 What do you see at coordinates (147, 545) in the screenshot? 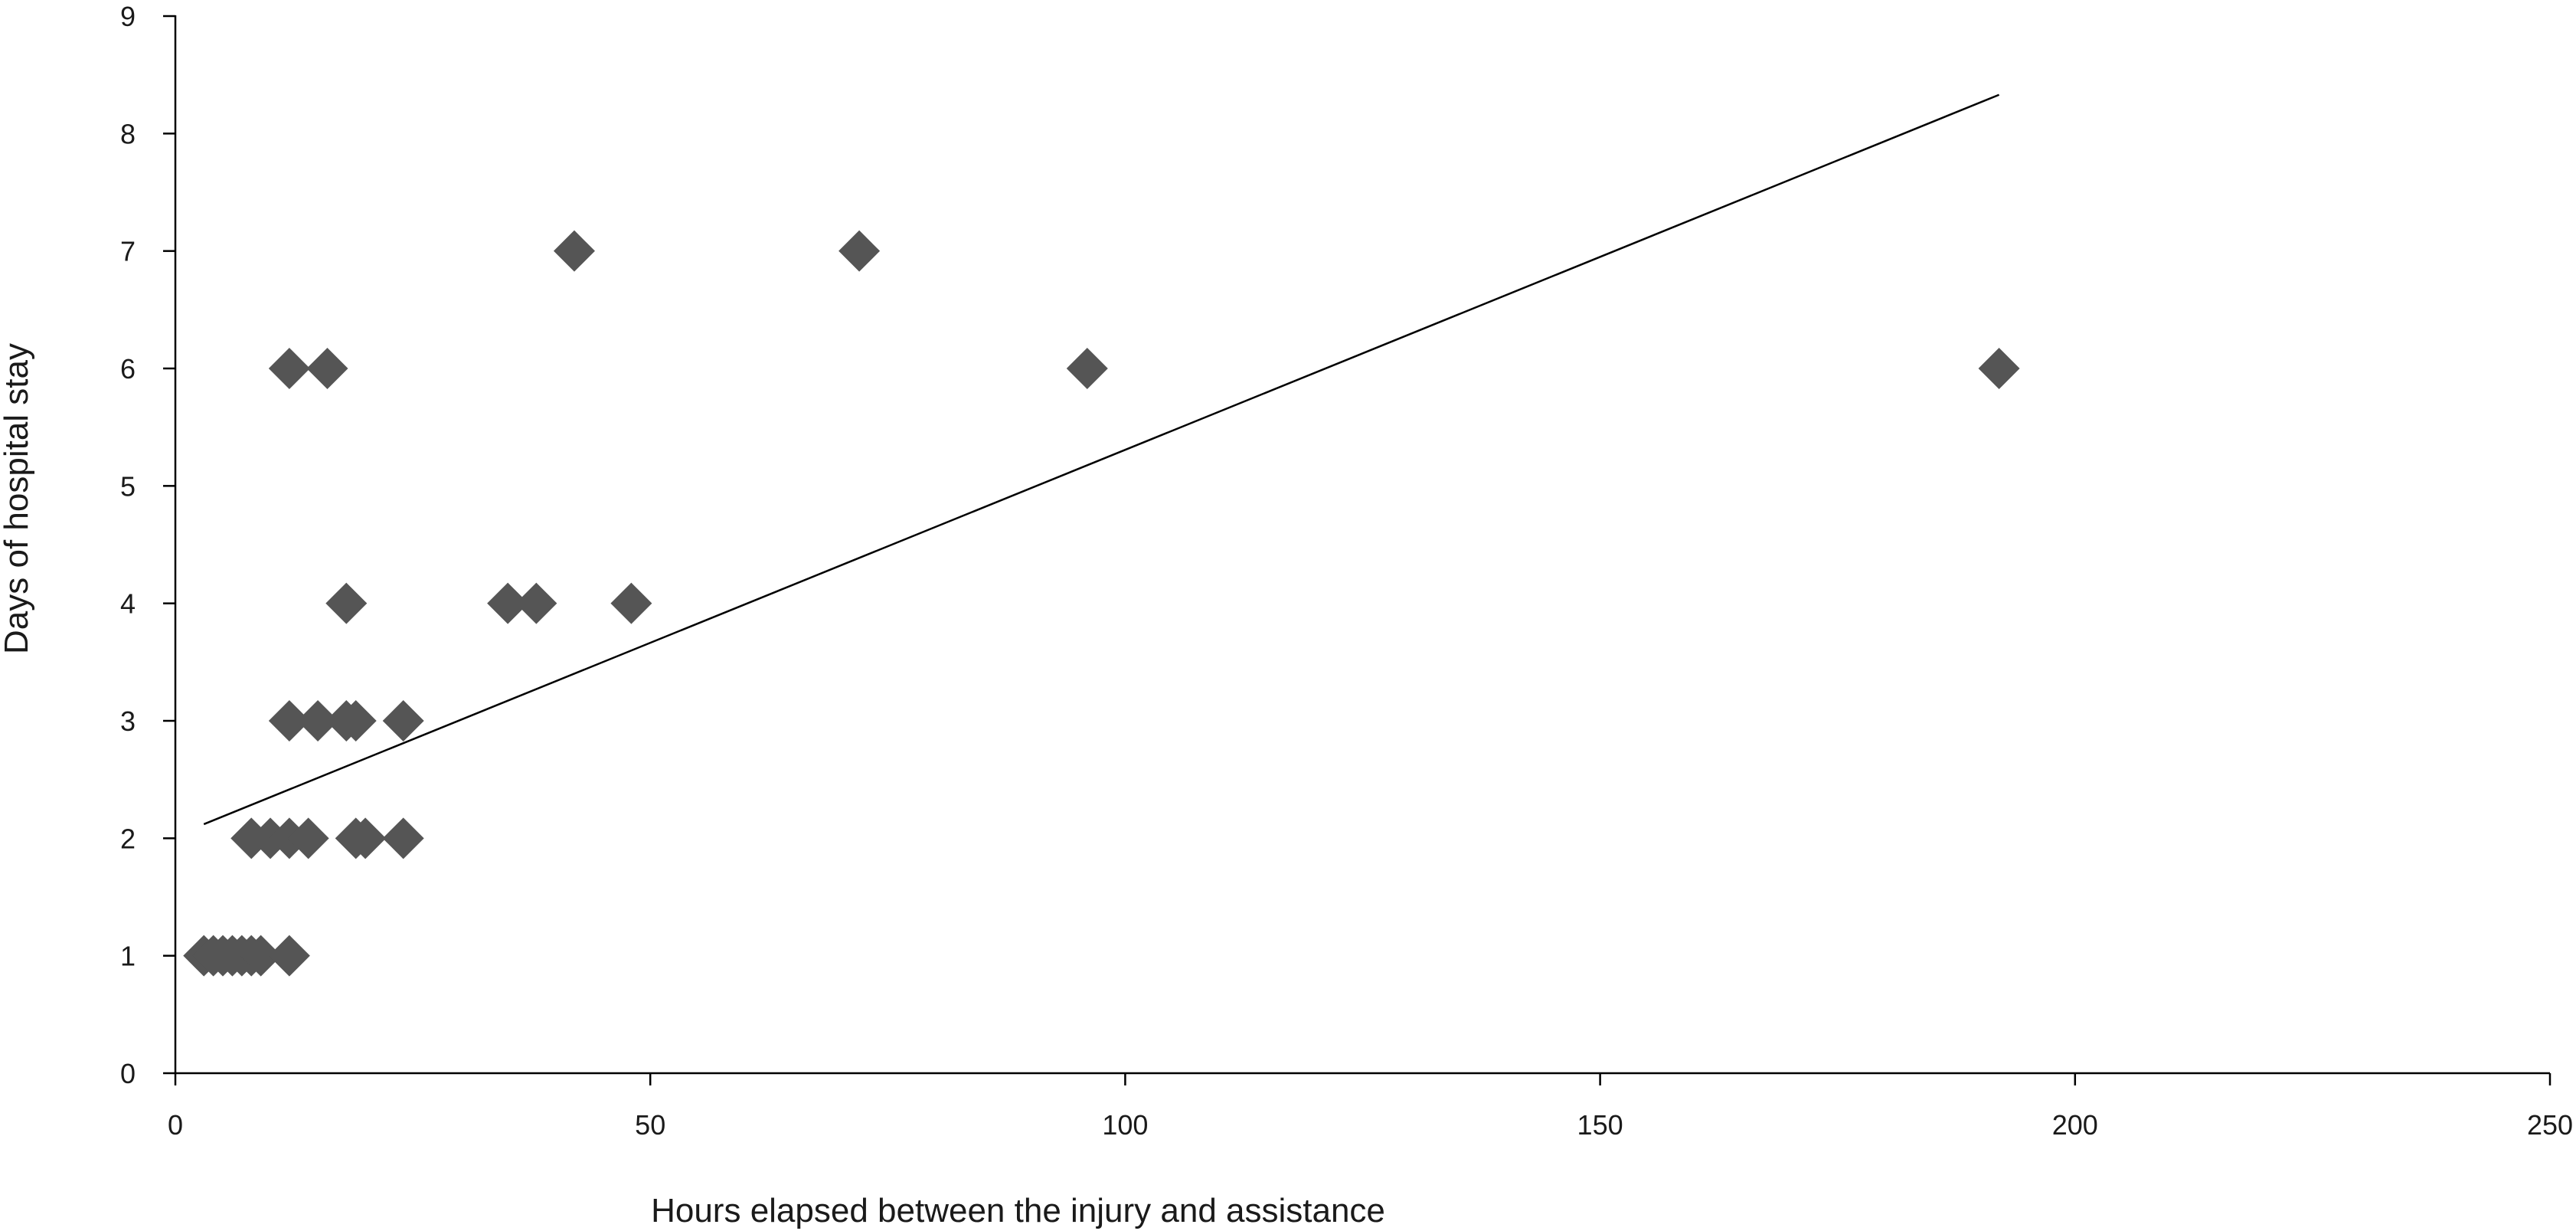
I see `y-axis-ticks: 0 1 2 3 4 5 6 7 8 9` at bounding box center [147, 545].